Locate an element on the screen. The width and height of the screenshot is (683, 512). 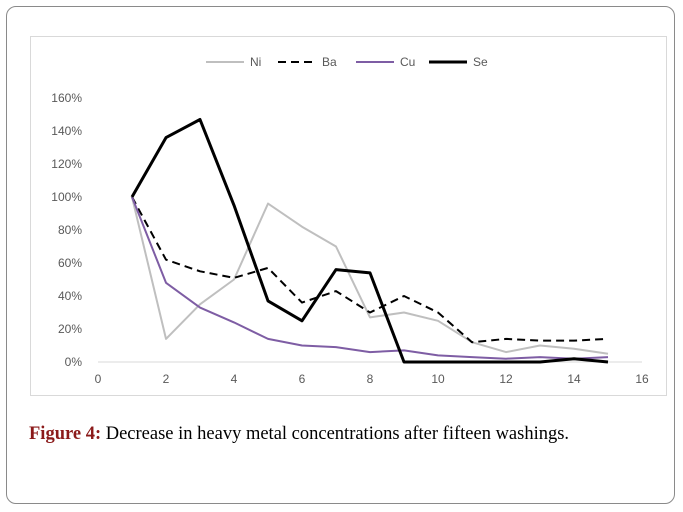
y-tick-label: 140% is located at coordinates (66, 131).